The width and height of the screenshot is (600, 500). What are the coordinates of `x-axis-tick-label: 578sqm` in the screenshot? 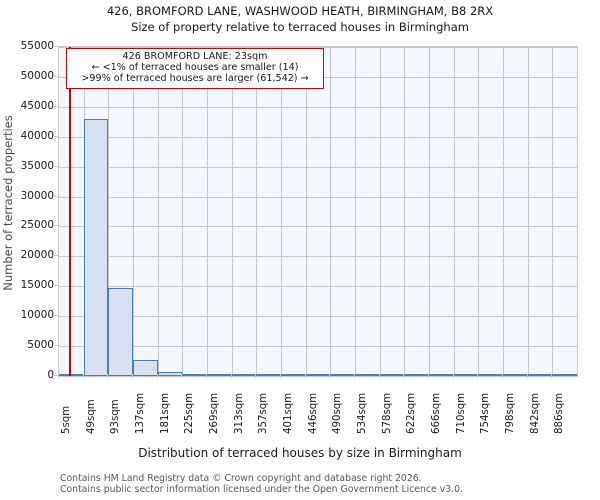 It's located at (387, 413).